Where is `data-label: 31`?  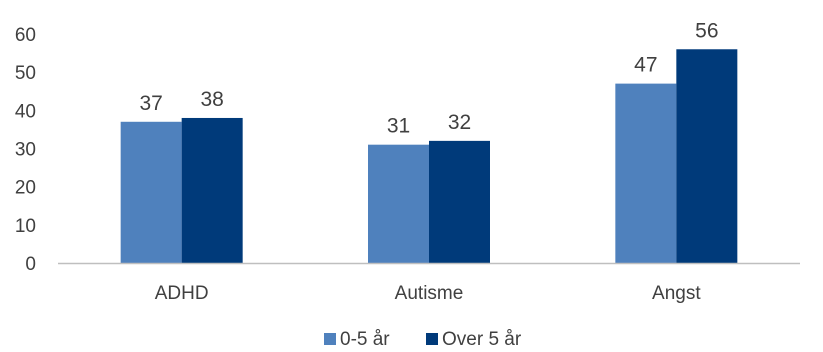
data-label: 31 is located at coordinates (398, 126).